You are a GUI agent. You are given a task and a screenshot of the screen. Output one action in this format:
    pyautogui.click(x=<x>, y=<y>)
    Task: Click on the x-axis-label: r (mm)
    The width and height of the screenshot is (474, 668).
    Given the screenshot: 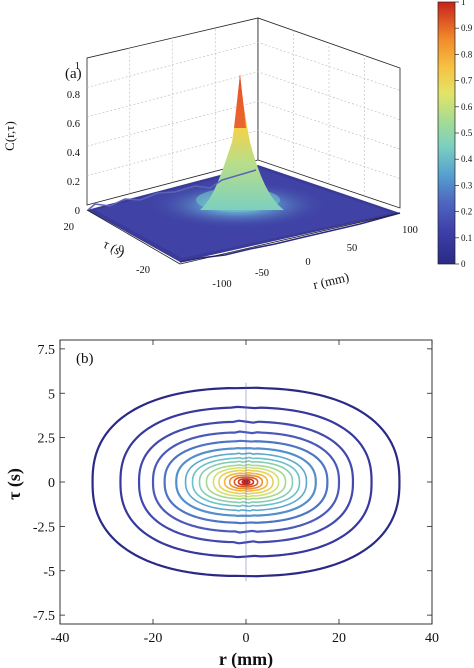 What is the action you would take?
    pyautogui.click(x=331, y=280)
    